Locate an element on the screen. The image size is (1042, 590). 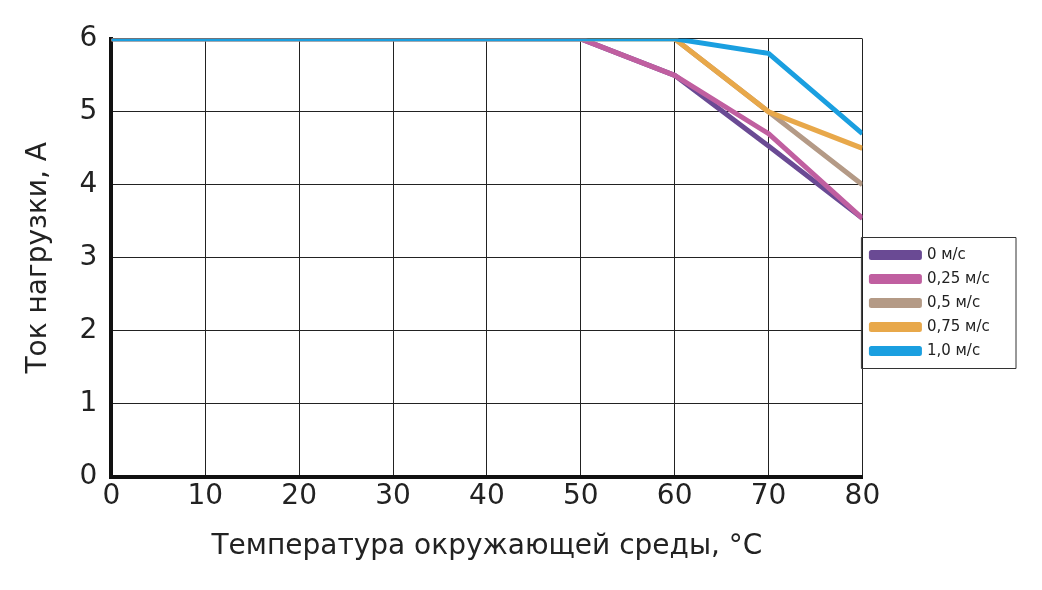
y-axis-title: Ток нагрузки, А is located at coordinates (37, 258).